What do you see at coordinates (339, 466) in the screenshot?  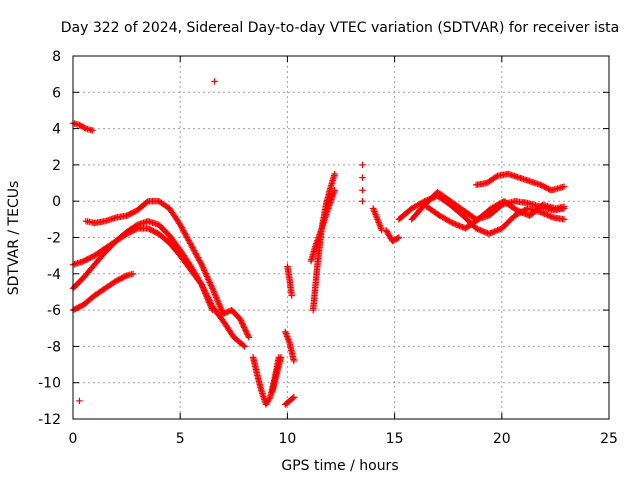 I see `x-axis-label: GPS time / hours` at bounding box center [339, 466].